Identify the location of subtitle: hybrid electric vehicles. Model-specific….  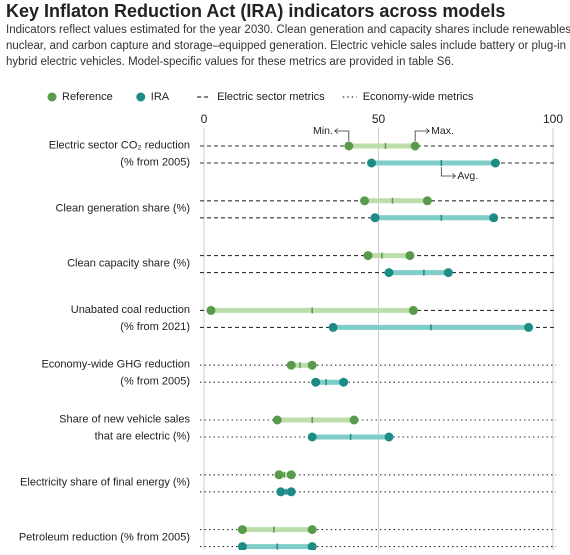
(230, 62).